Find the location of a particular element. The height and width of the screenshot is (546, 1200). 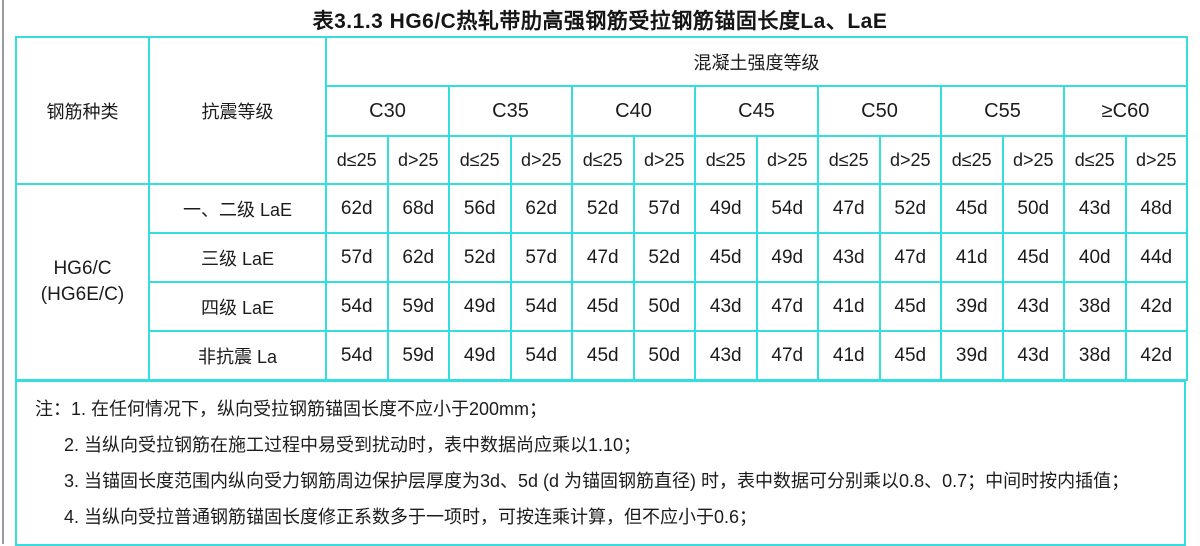

row-label: 非抗震 La is located at coordinates (237, 355).